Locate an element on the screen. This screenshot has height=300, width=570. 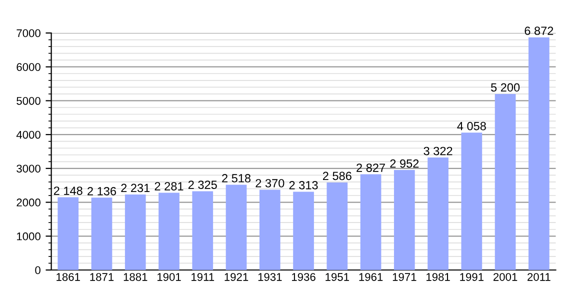
x-tick-label: 1881 is located at coordinates (136, 277).